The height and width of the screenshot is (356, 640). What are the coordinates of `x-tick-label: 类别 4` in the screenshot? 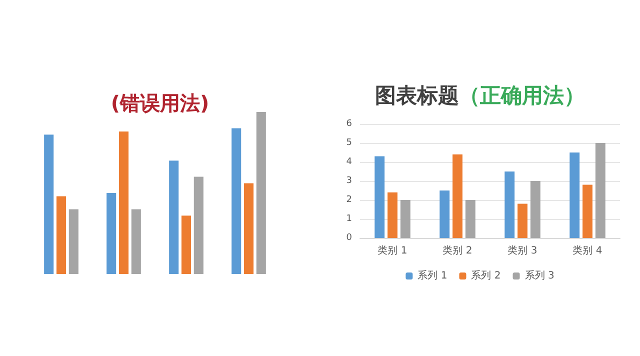 It's located at (587, 250).